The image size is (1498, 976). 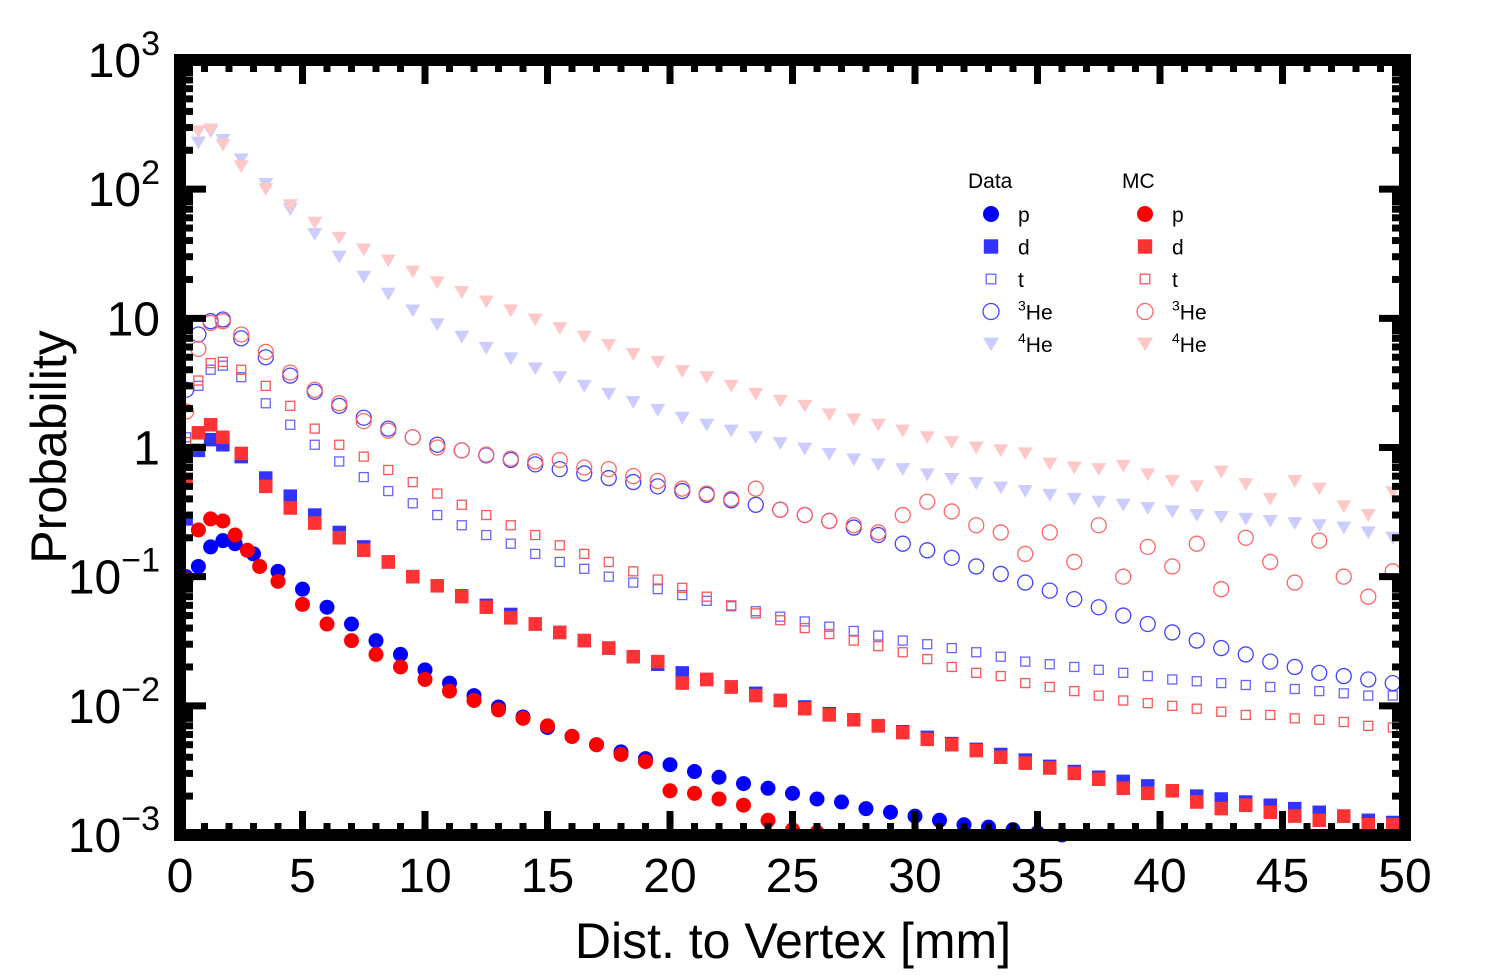 I want to click on y-axis-title: Probability, so click(x=49, y=446).